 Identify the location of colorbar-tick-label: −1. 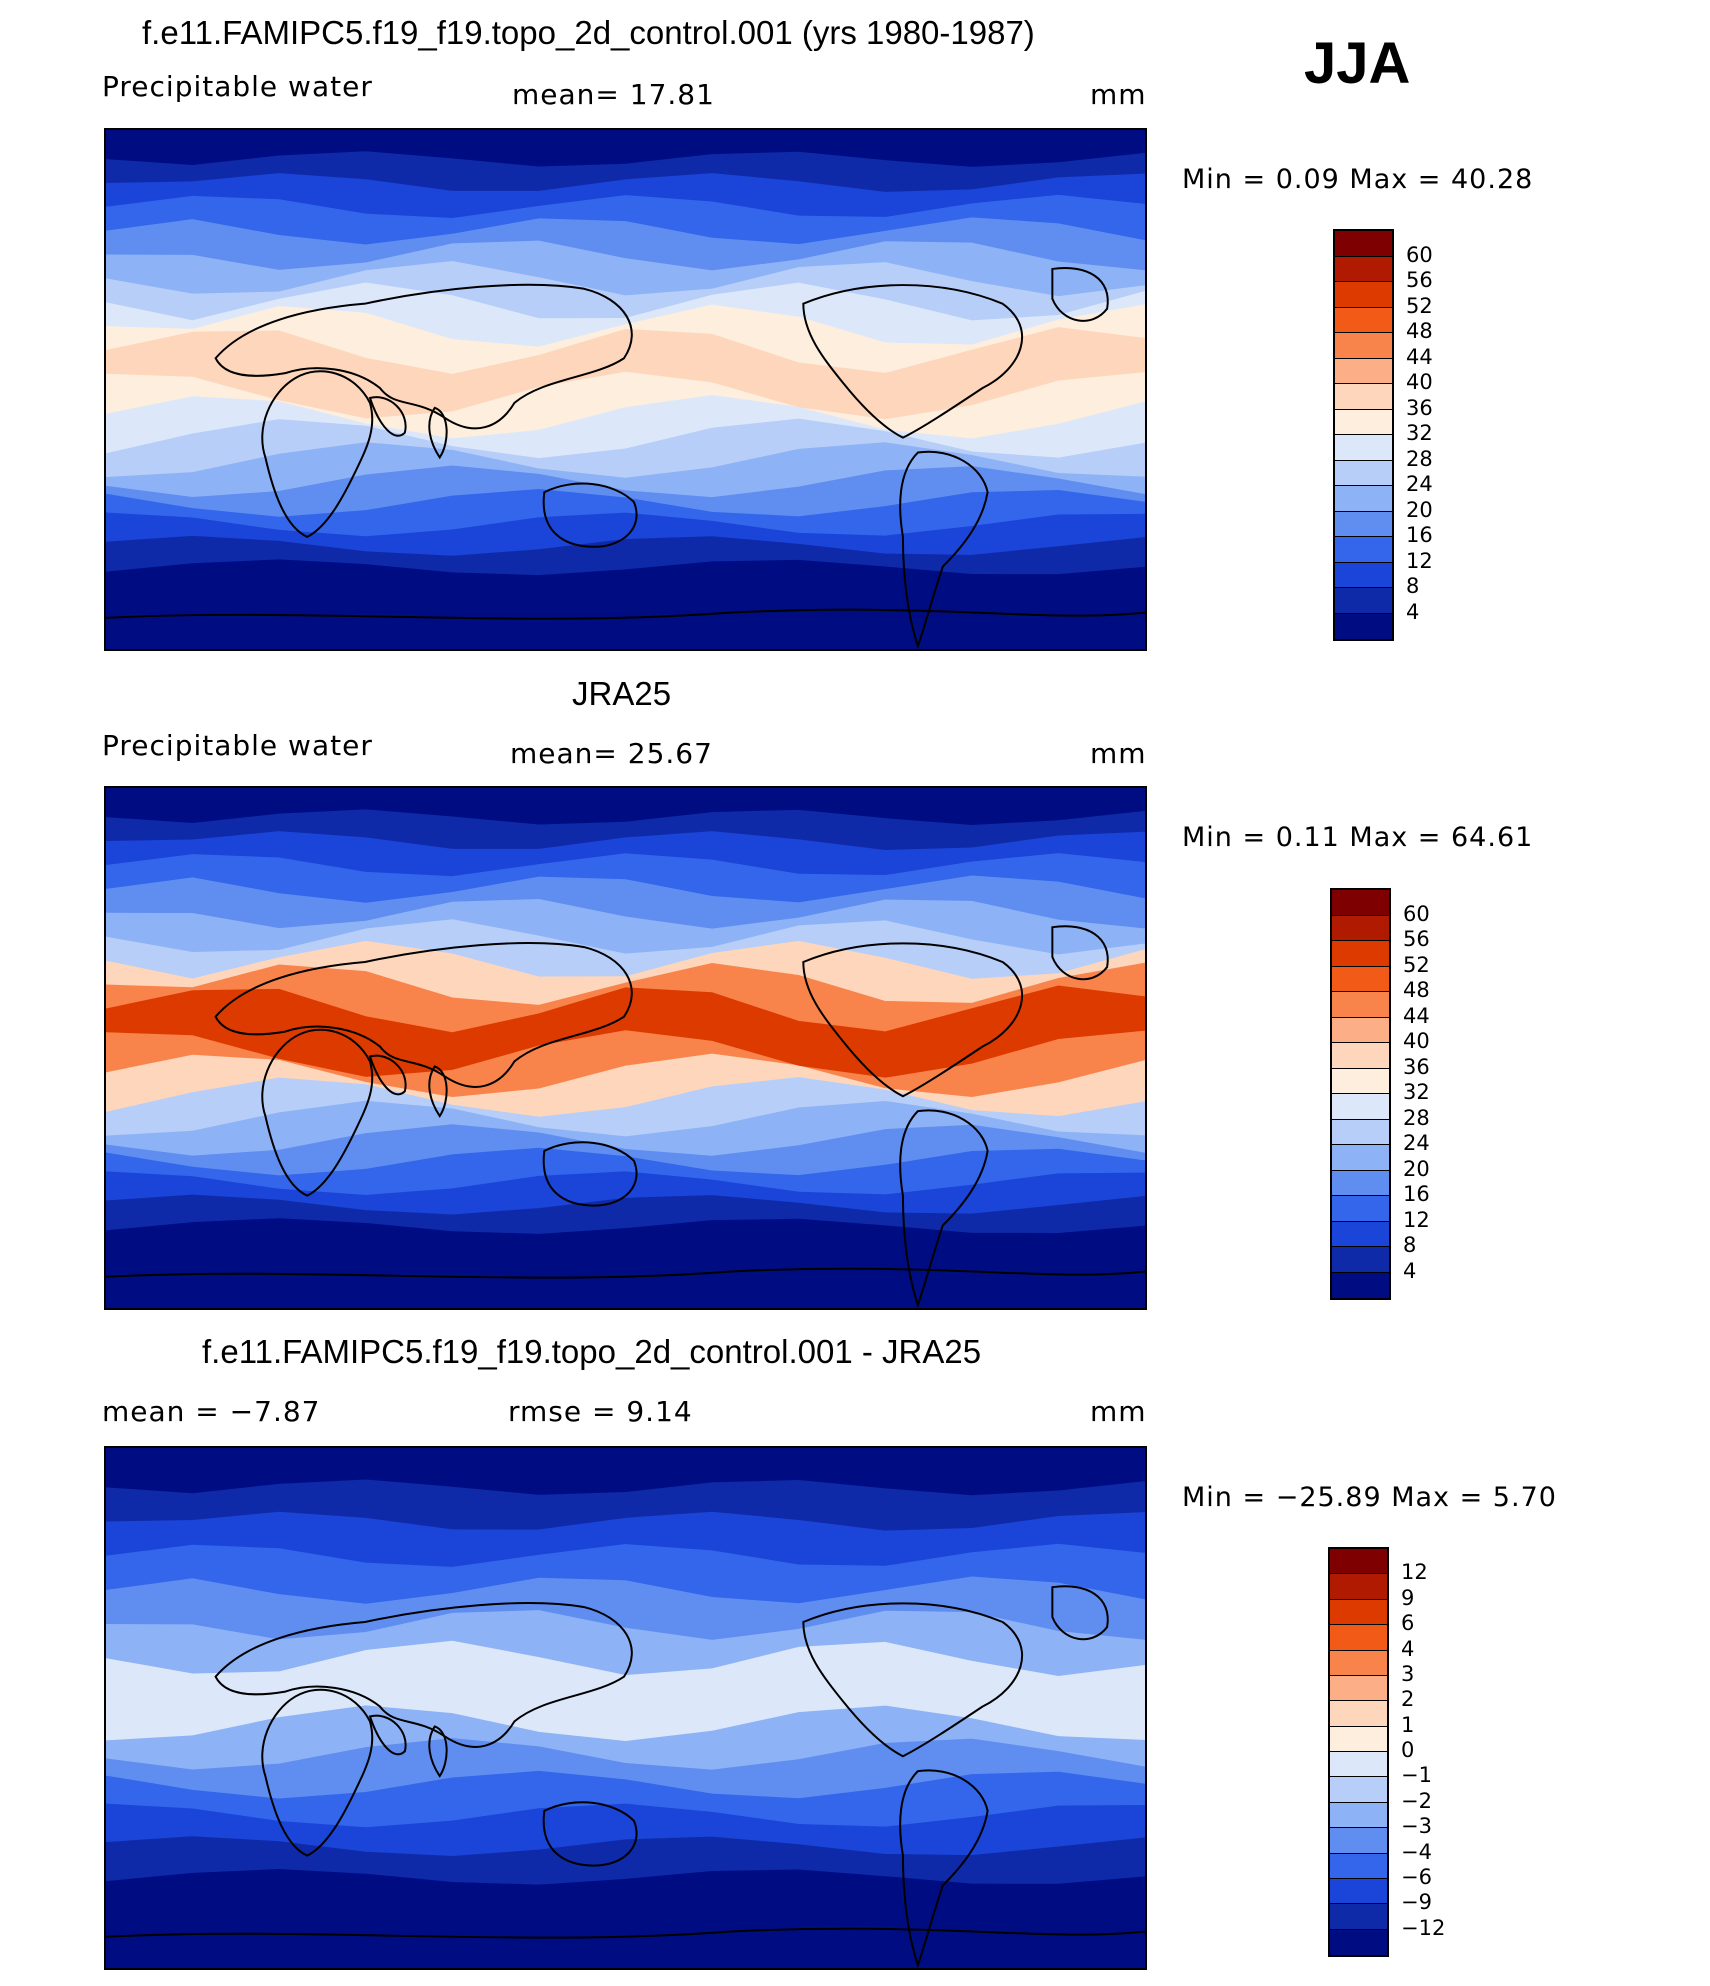
(1416, 1775).